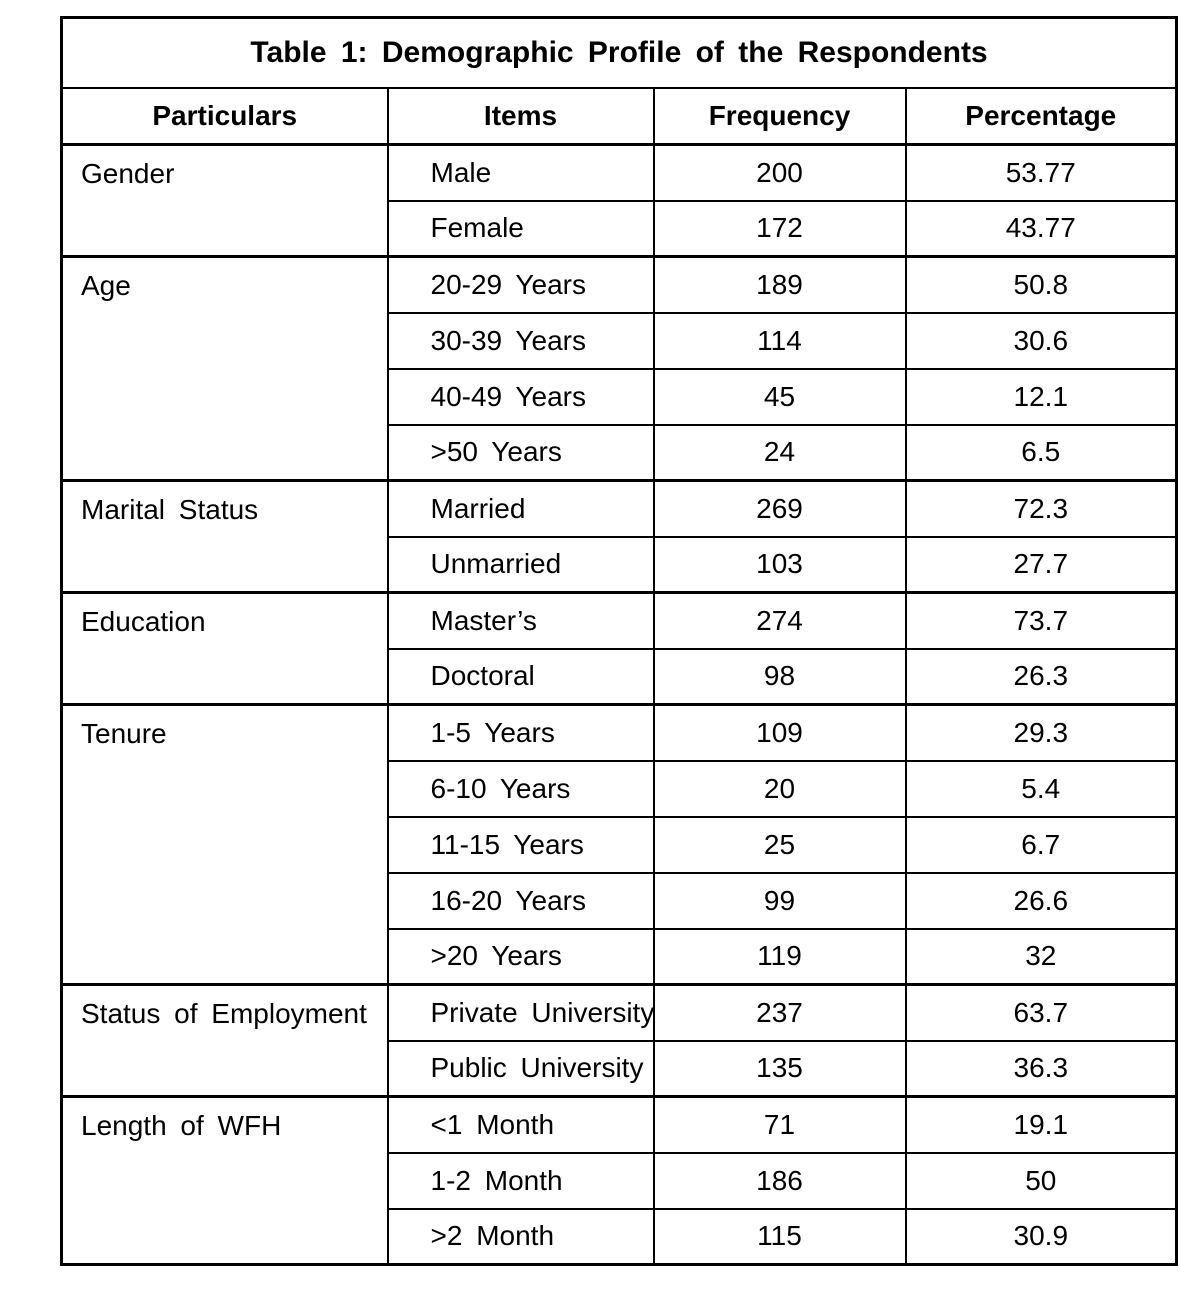 This screenshot has width=1180, height=1307. Describe the element at coordinates (779, 676) in the screenshot. I see `frequency-cell: 98` at that location.